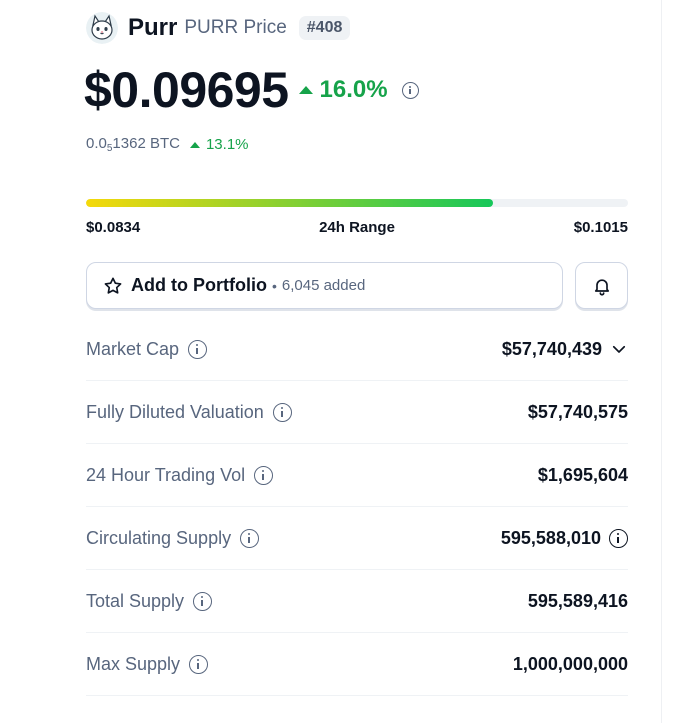 This screenshot has height=723, width=688. What do you see at coordinates (164, 143) in the screenshot?
I see `btc-unit: BTC` at bounding box center [164, 143].